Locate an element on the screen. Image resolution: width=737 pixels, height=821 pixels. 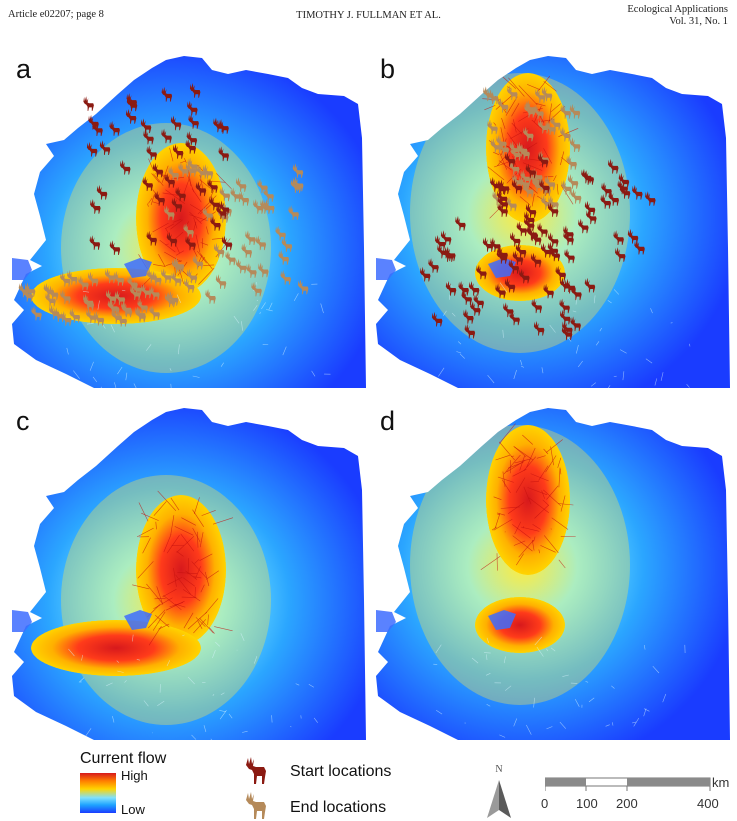
journal-volume: Vol. 31, No. 1 is located at coordinates (698, 21).